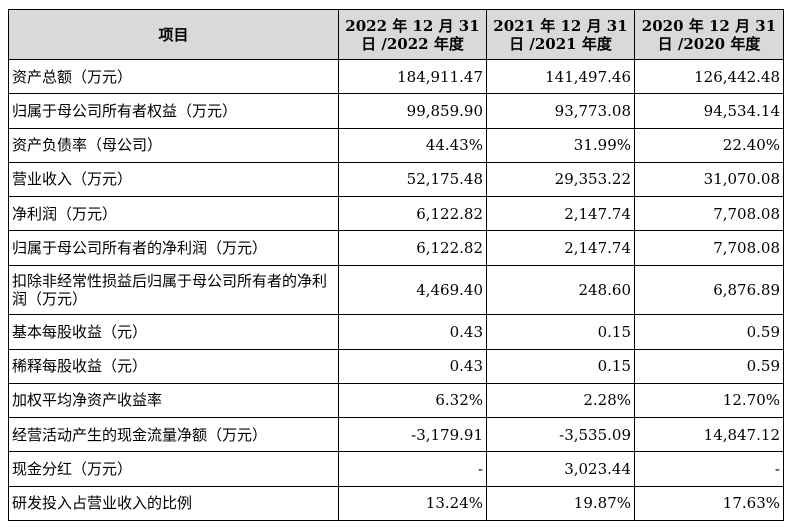 The image size is (792, 527). What do you see at coordinates (173, 111) in the screenshot?
I see `row-label: 归属于母公司所有者权益（万元）` at bounding box center [173, 111].